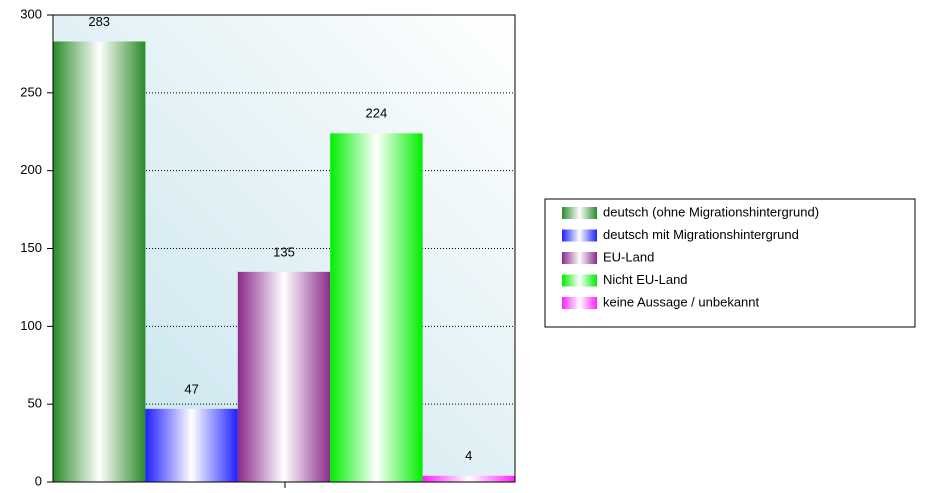 Image resolution: width=931 pixels, height=493 pixels. Describe the element at coordinates (468, 455) in the screenshot. I see `data-label: 4` at that location.